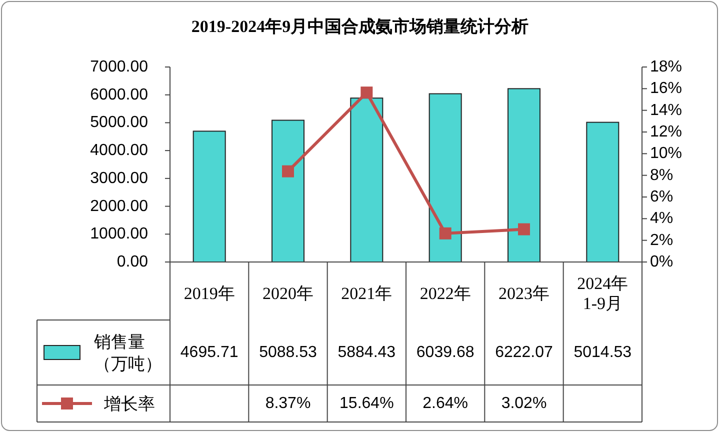 This screenshot has height=433, width=720. What do you see at coordinates (127, 352) in the screenshot?
I see `legend-label: 销售量（万吨）` at bounding box center [127, 352].